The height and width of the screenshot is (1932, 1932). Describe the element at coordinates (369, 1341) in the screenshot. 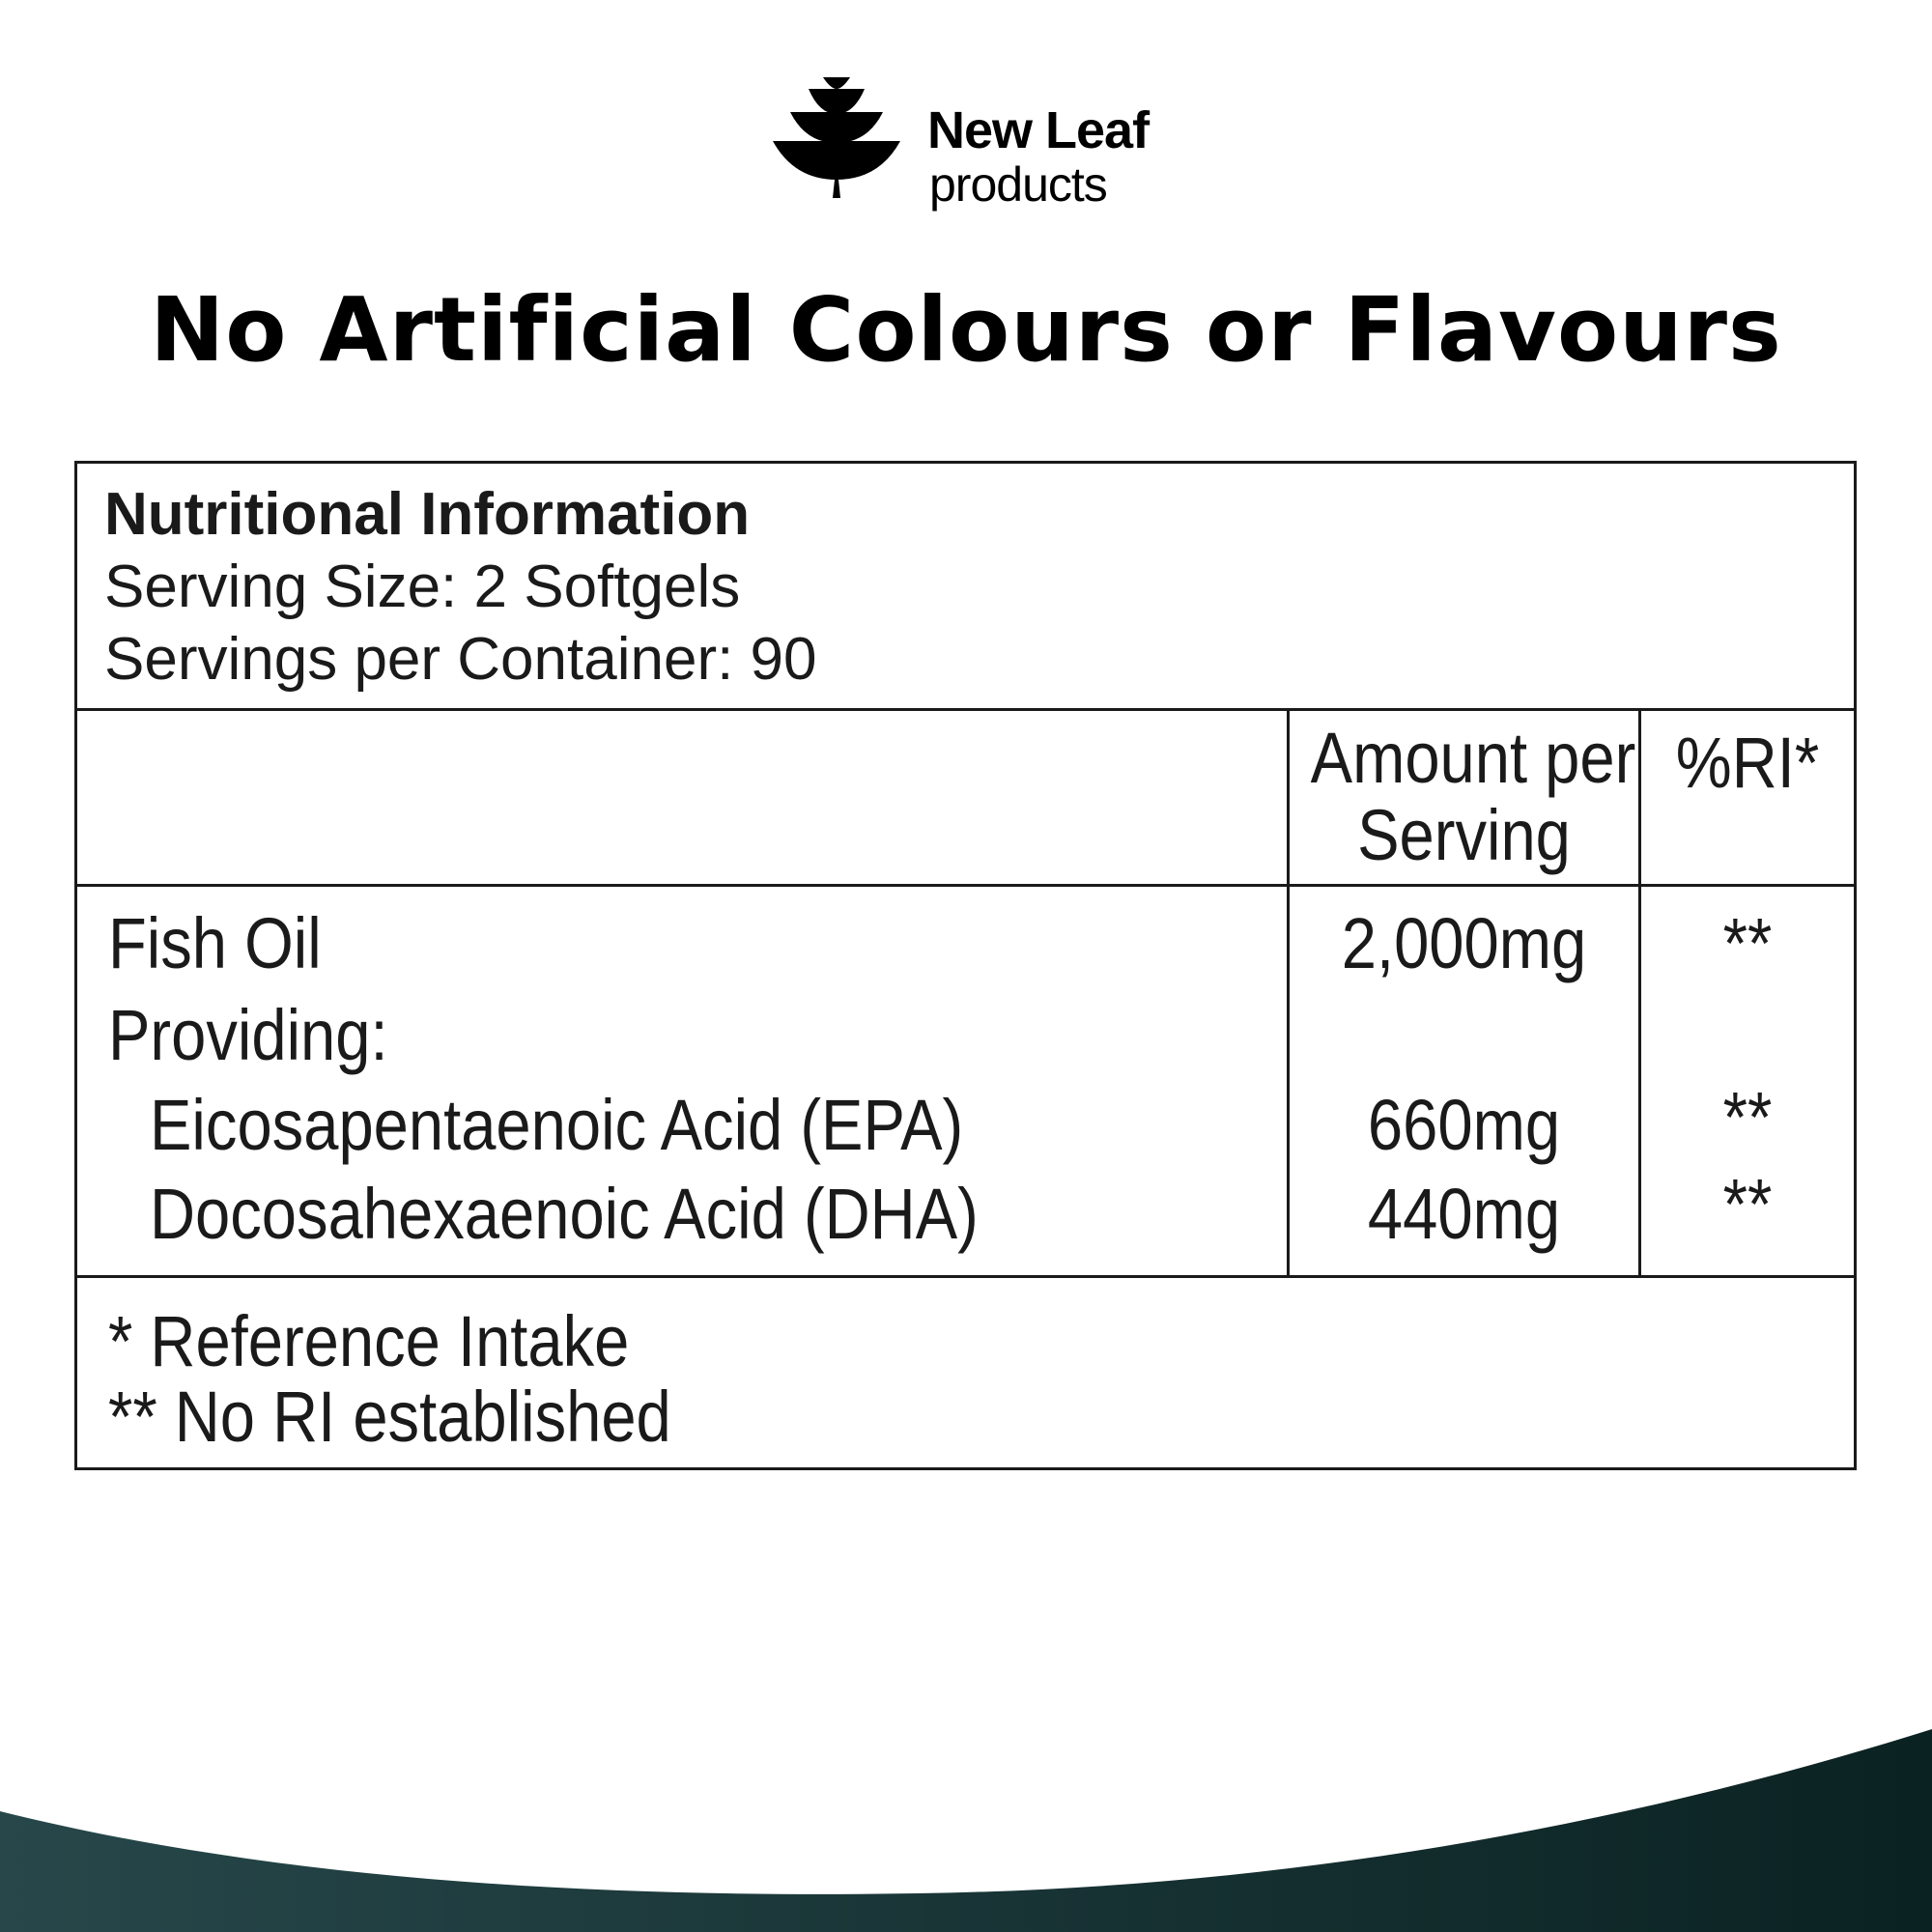

I see `footnote-ri: * Reference Intake` at that location.